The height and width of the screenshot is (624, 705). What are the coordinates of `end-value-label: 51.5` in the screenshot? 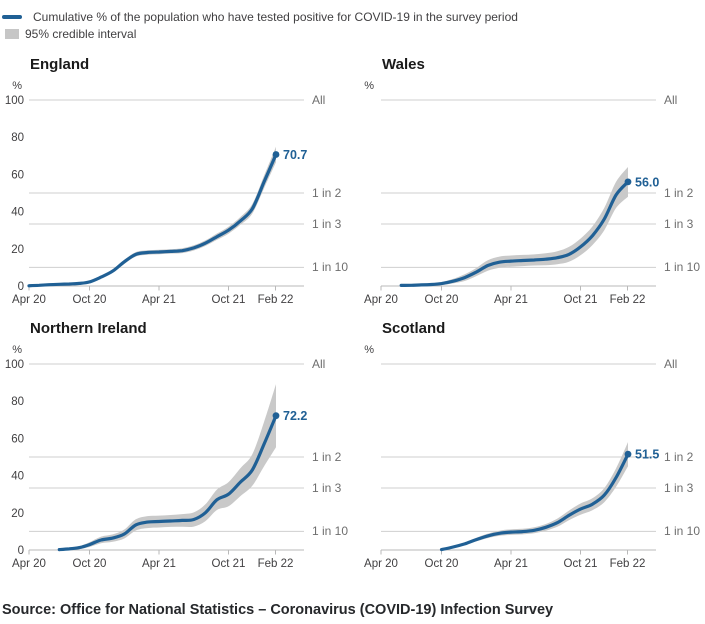 It's located at (647, 455).